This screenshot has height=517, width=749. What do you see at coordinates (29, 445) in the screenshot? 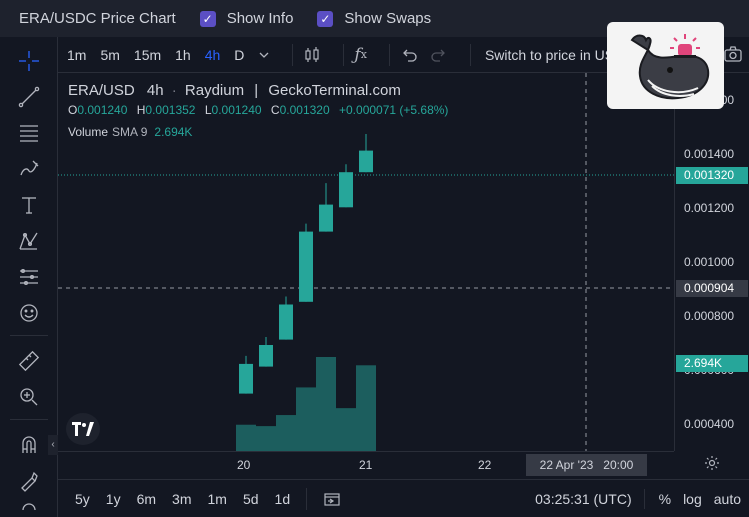
I see `magnet-icon` at bounding box center [29, 445].